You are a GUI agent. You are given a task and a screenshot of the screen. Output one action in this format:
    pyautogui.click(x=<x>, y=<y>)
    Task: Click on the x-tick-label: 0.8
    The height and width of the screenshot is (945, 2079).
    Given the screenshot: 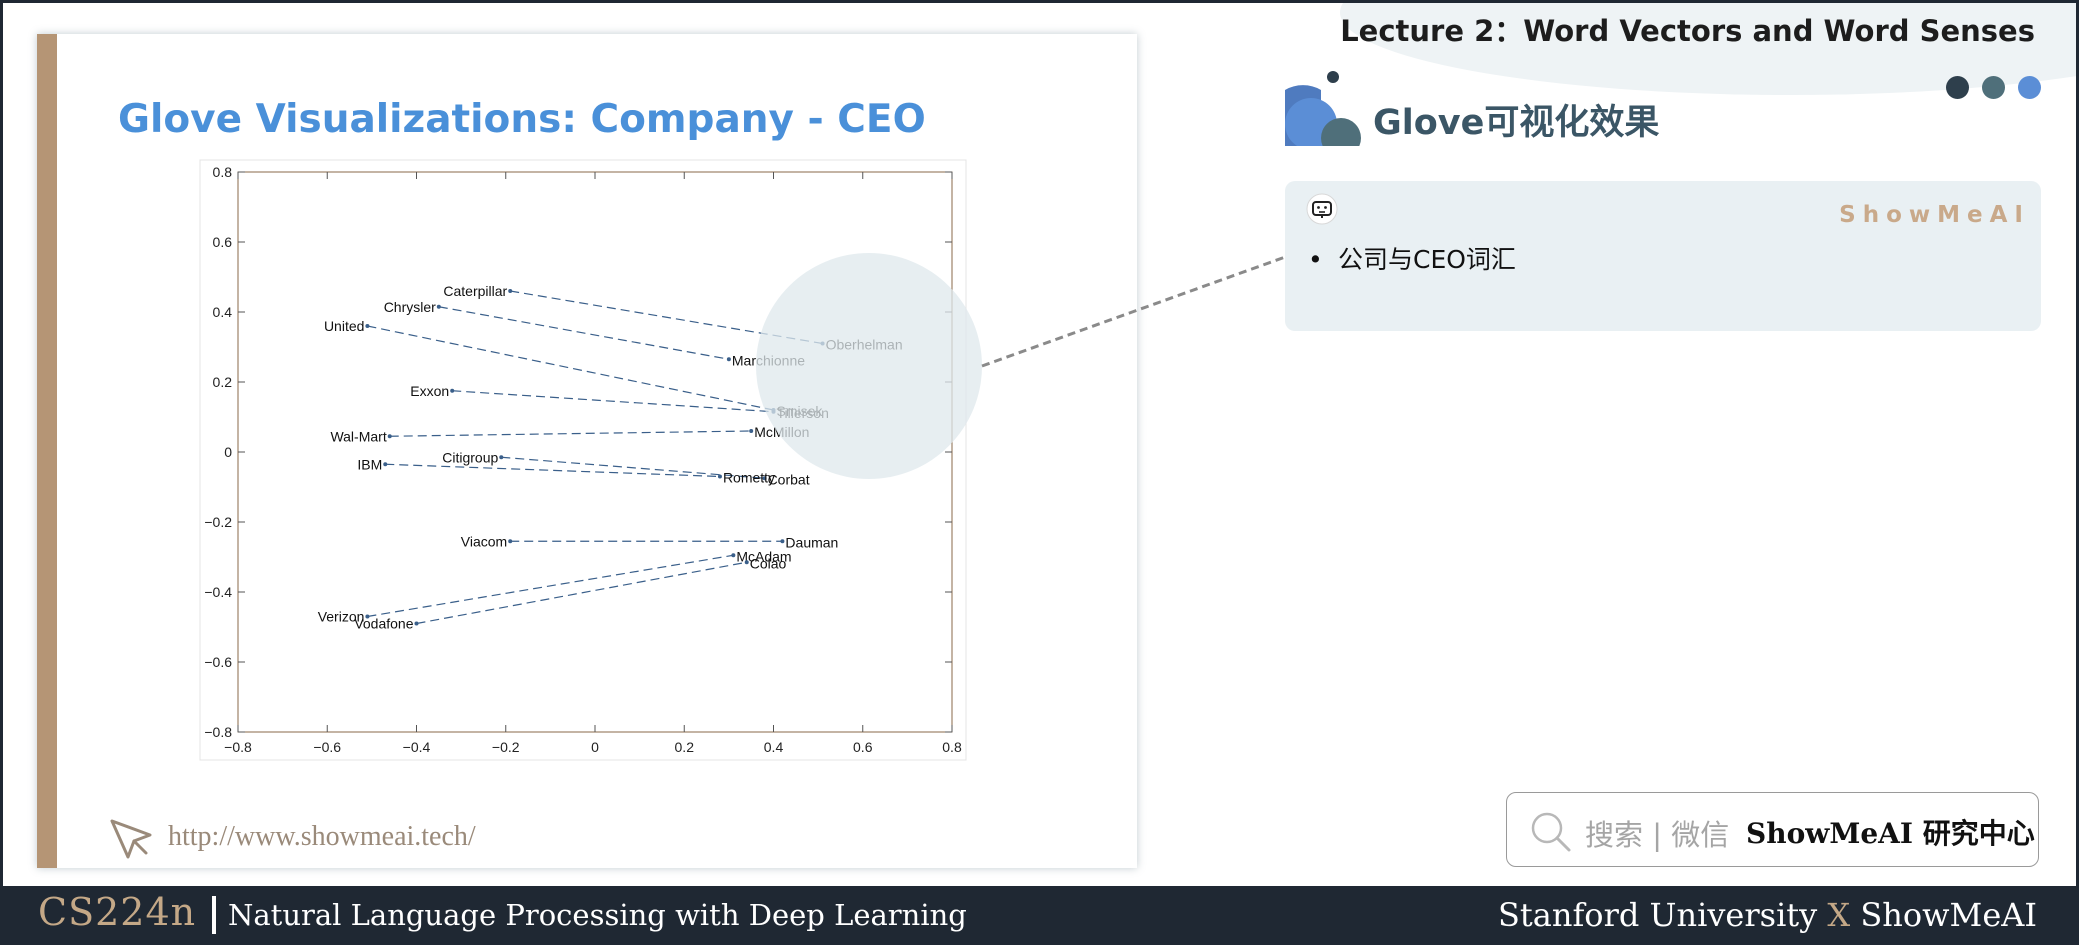 What is the action you would take?
    pyautogui.click(x=952, y=747)
    